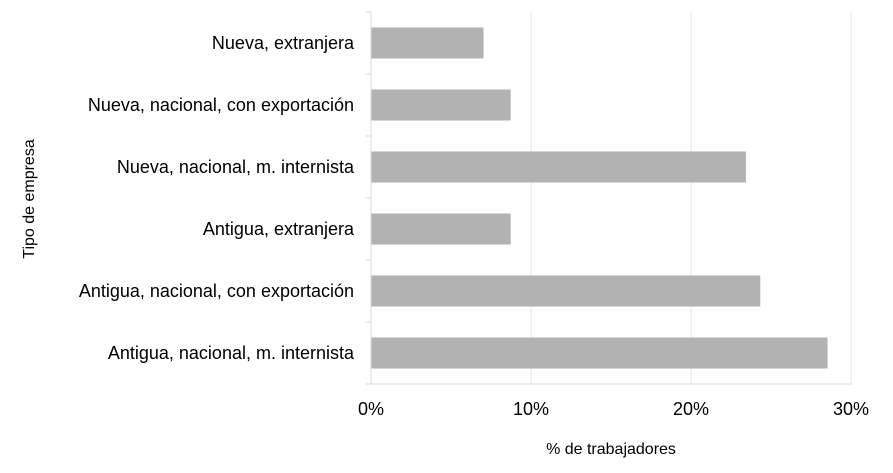  I want to click on category-label-4: Antigua, extranjera, so click(279, 229).